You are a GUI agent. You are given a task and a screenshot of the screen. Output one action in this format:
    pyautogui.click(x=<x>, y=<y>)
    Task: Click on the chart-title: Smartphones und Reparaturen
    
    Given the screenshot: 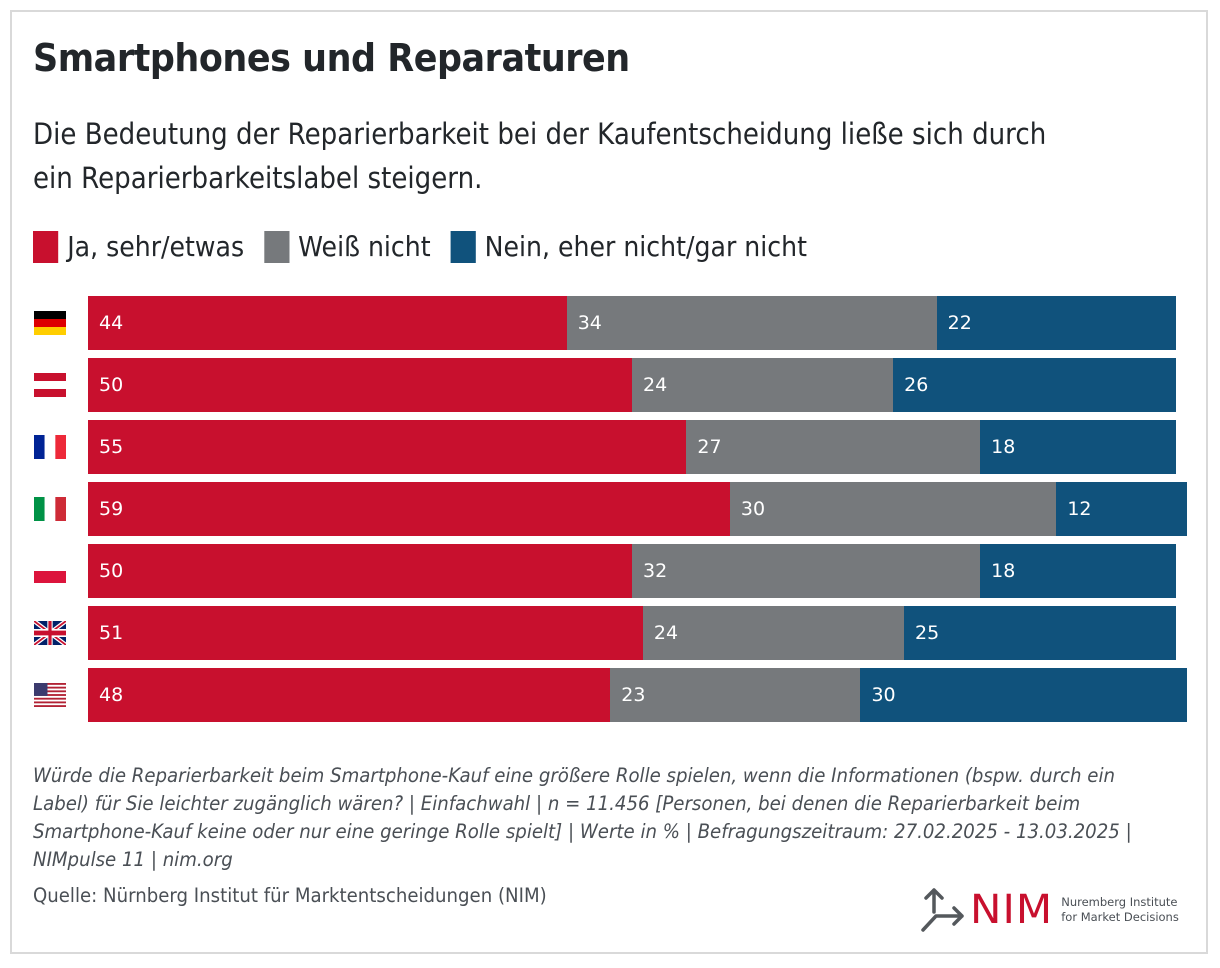 What is the action you would take?
    pyautogui.click(x=331, y=58)
    